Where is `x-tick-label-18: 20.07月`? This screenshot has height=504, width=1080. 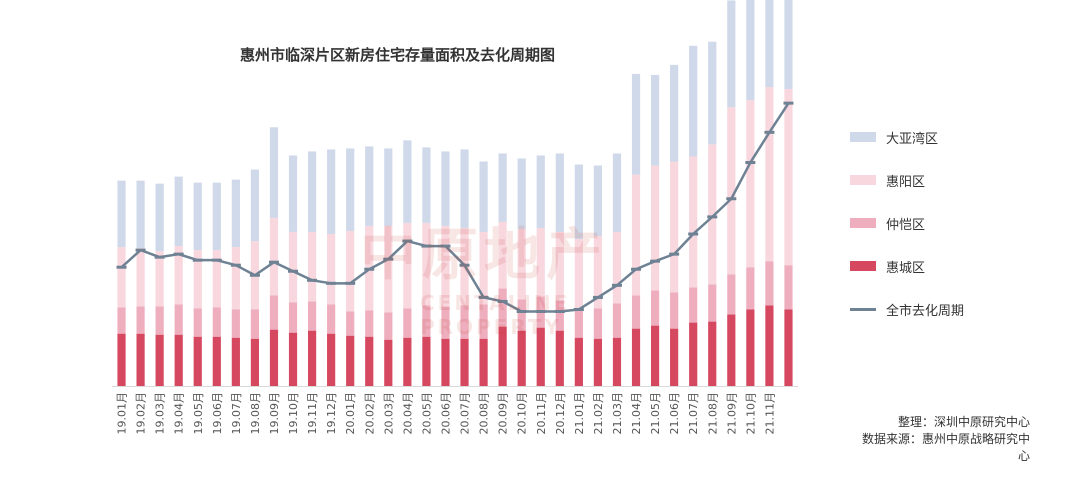
x-tick-label-18: 20.07月 is located at coordinates (465, 413).